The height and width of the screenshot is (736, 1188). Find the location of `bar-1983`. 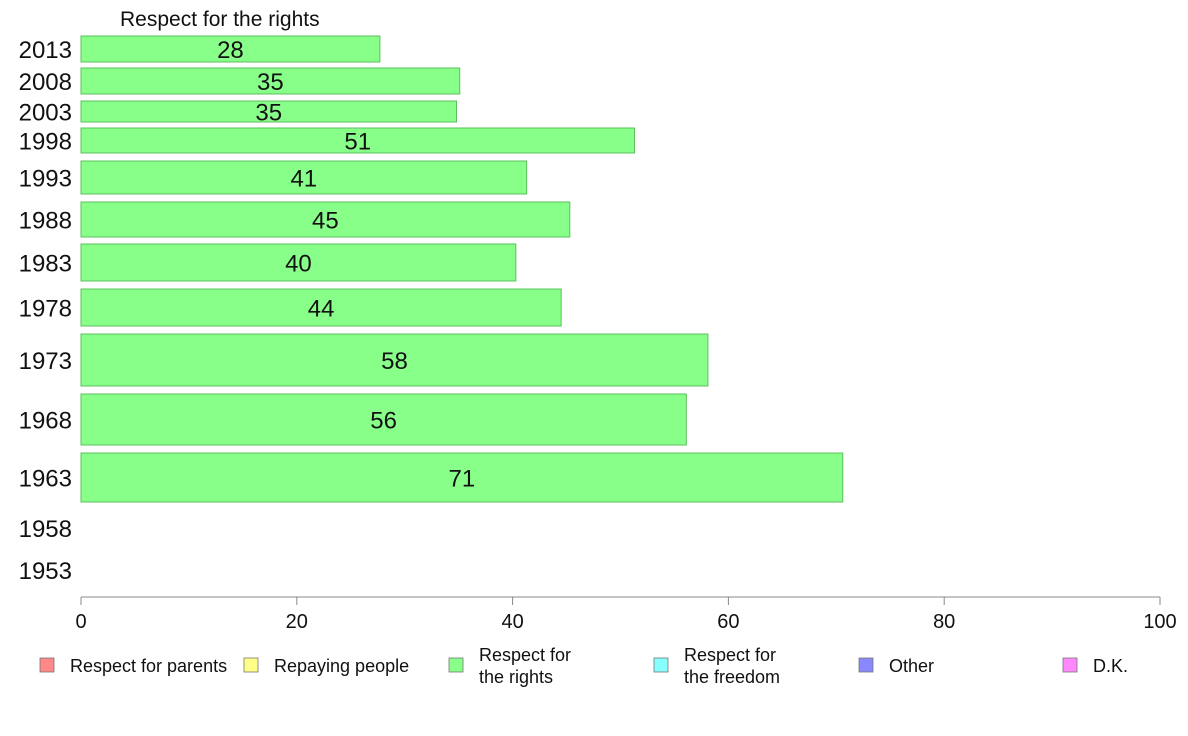

bar-1983 is located at coordinates (298, 262).